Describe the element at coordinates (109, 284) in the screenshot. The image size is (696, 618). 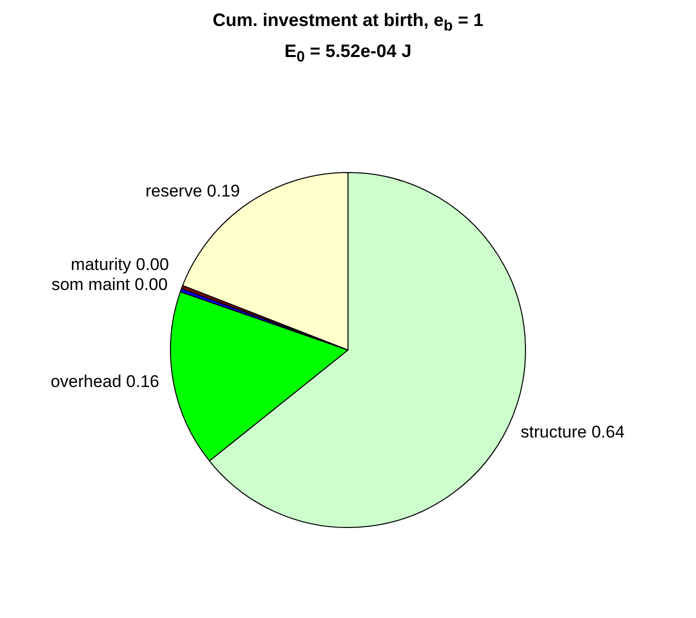
I see `slice-label: som maint 0.00` at that location.